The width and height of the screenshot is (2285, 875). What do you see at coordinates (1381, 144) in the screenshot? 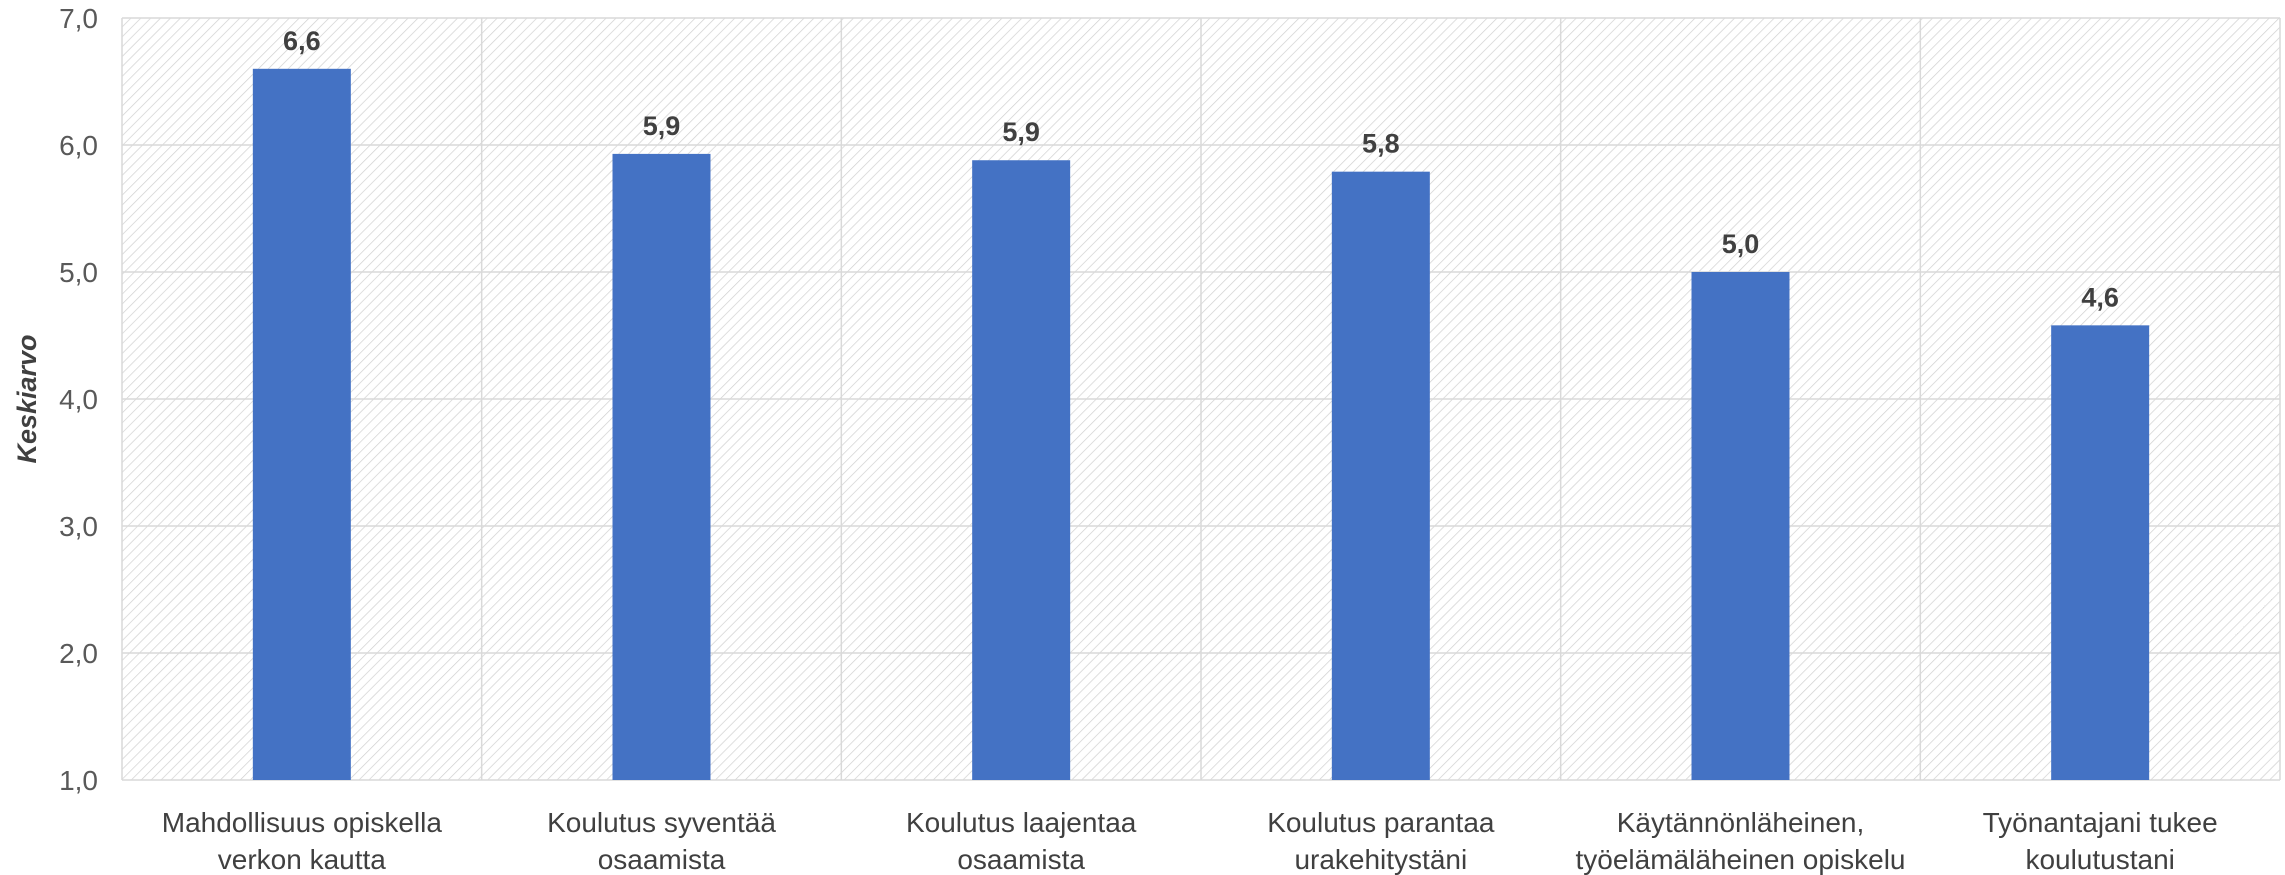
I see `data-label: 5,8` at bounding box center [1381, 144].